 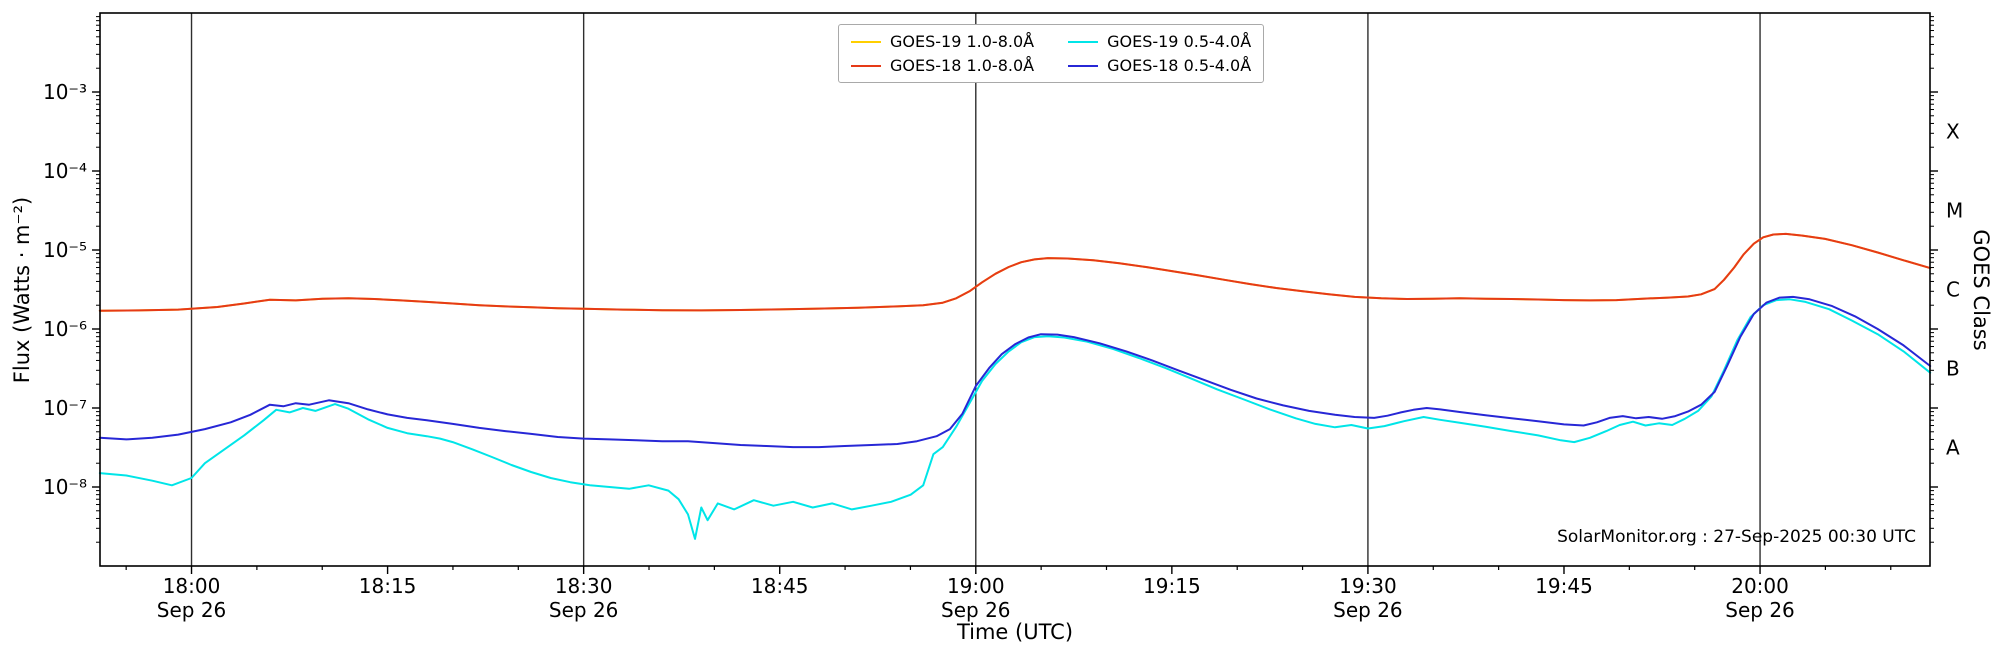 I want to click on y-tick-label: 10⁻⁷, so click(x=65, y=408).